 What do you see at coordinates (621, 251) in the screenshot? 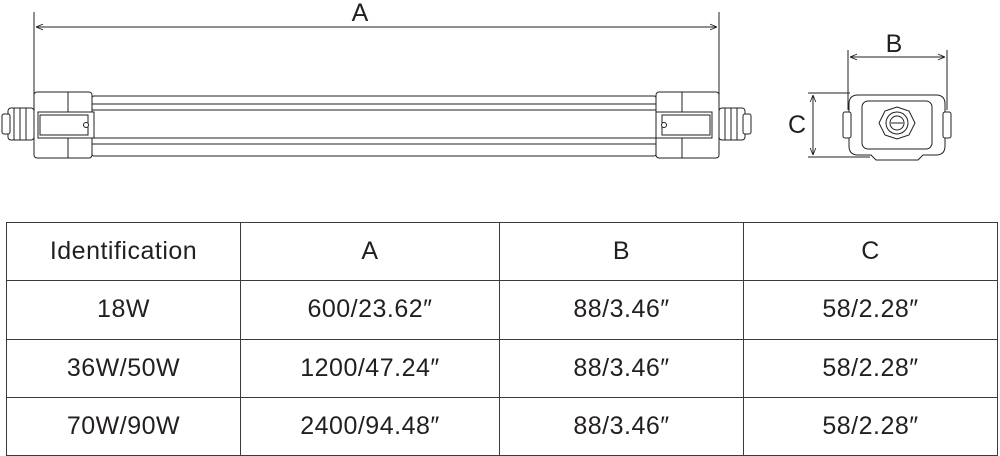
I see `header-b: B` at bounding box center [621, 251].